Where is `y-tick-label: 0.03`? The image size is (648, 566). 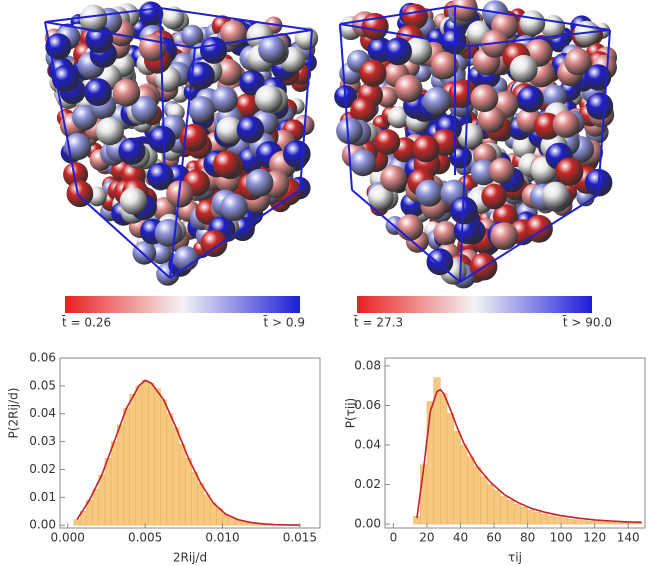
y-tick-label: 0.03 is located at coordinates (42, 441).